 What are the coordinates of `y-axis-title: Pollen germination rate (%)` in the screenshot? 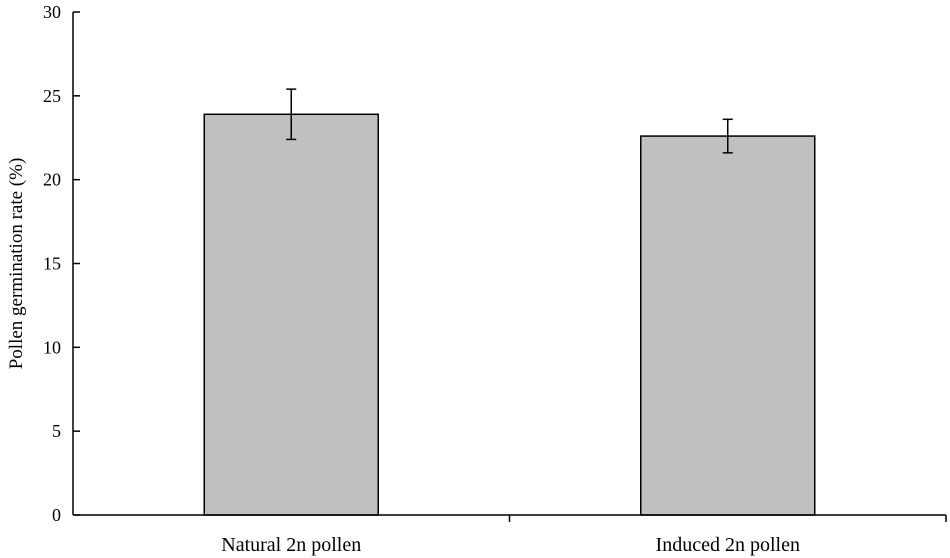 It's located at (16, 264).